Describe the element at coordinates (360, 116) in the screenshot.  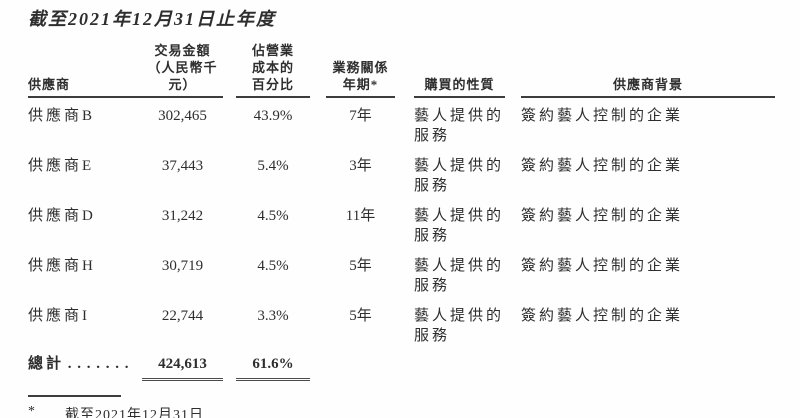
I see `cell-years: 7年` at that location.